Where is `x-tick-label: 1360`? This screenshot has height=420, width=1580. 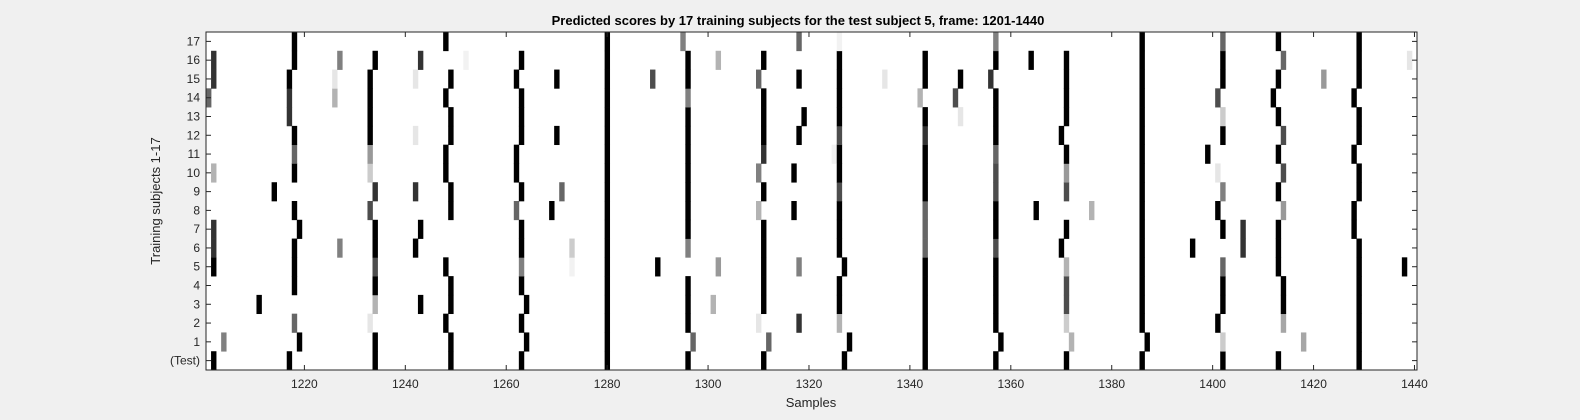
x-tick-label: 1360 is located at coordinates (1010, 384).